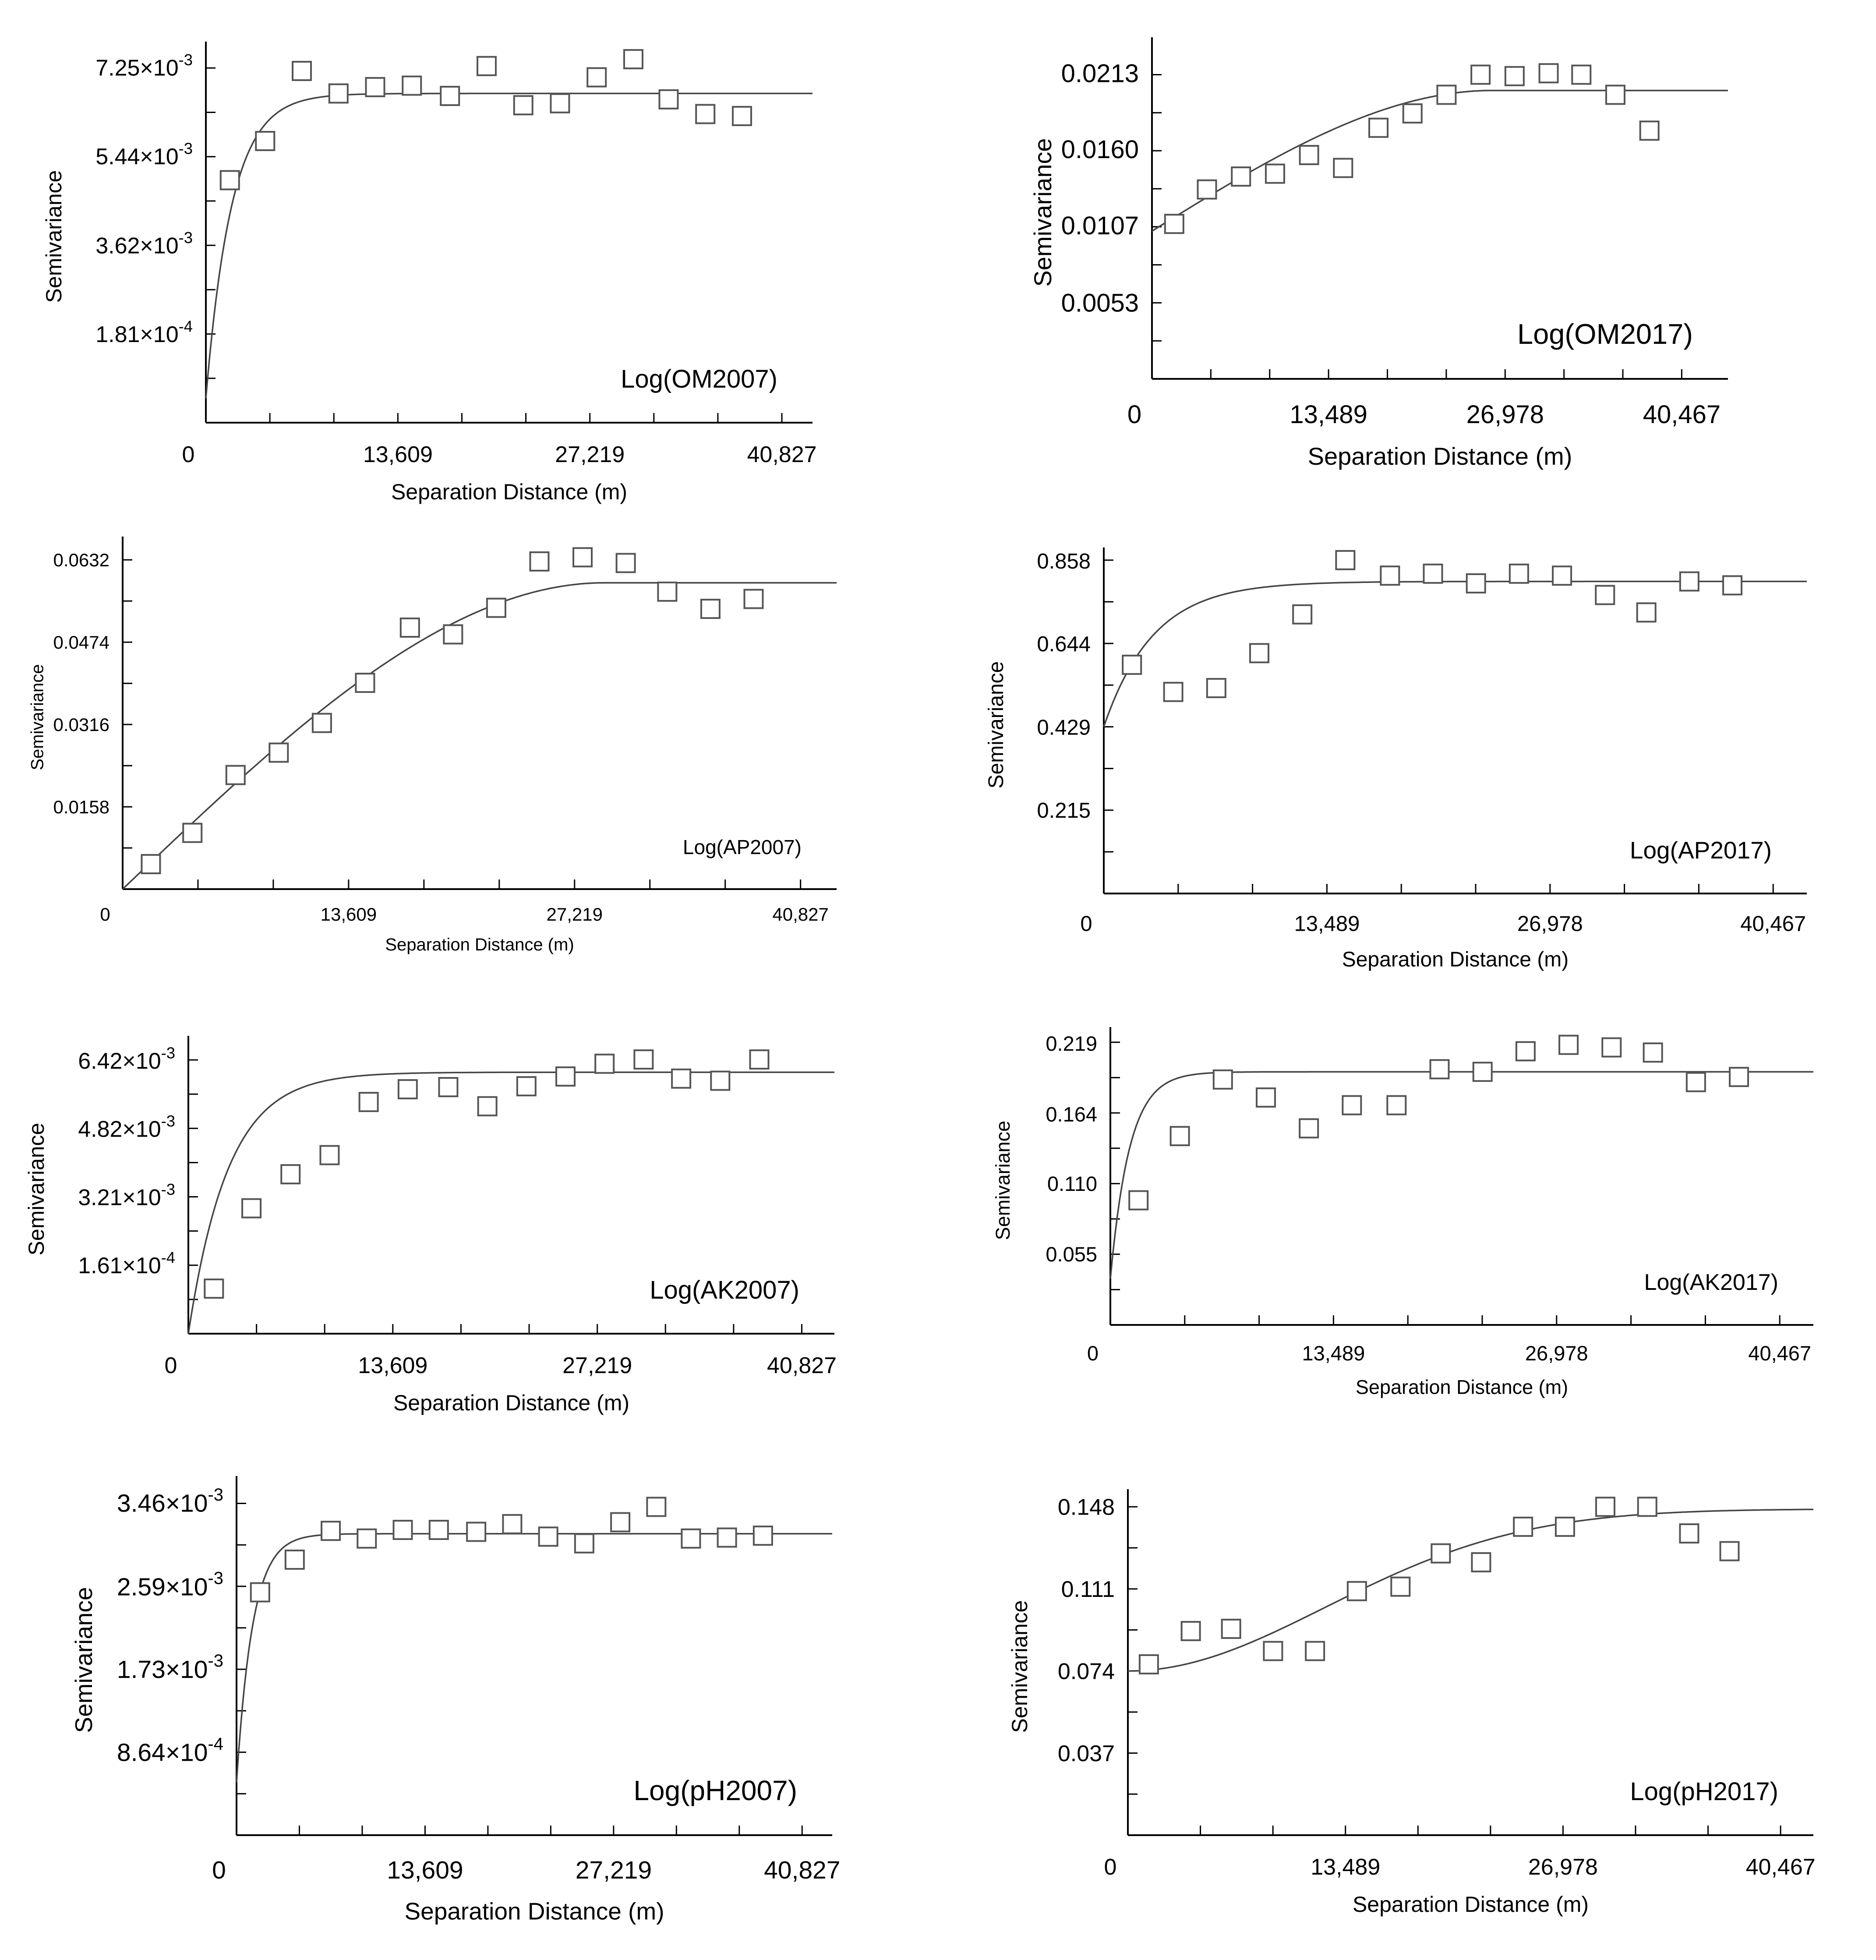  What do you see at coordinates (1071, 1043) in the screenshot?
I see `y-tick-label: 0.219` at bounding box center [1071, 1043].